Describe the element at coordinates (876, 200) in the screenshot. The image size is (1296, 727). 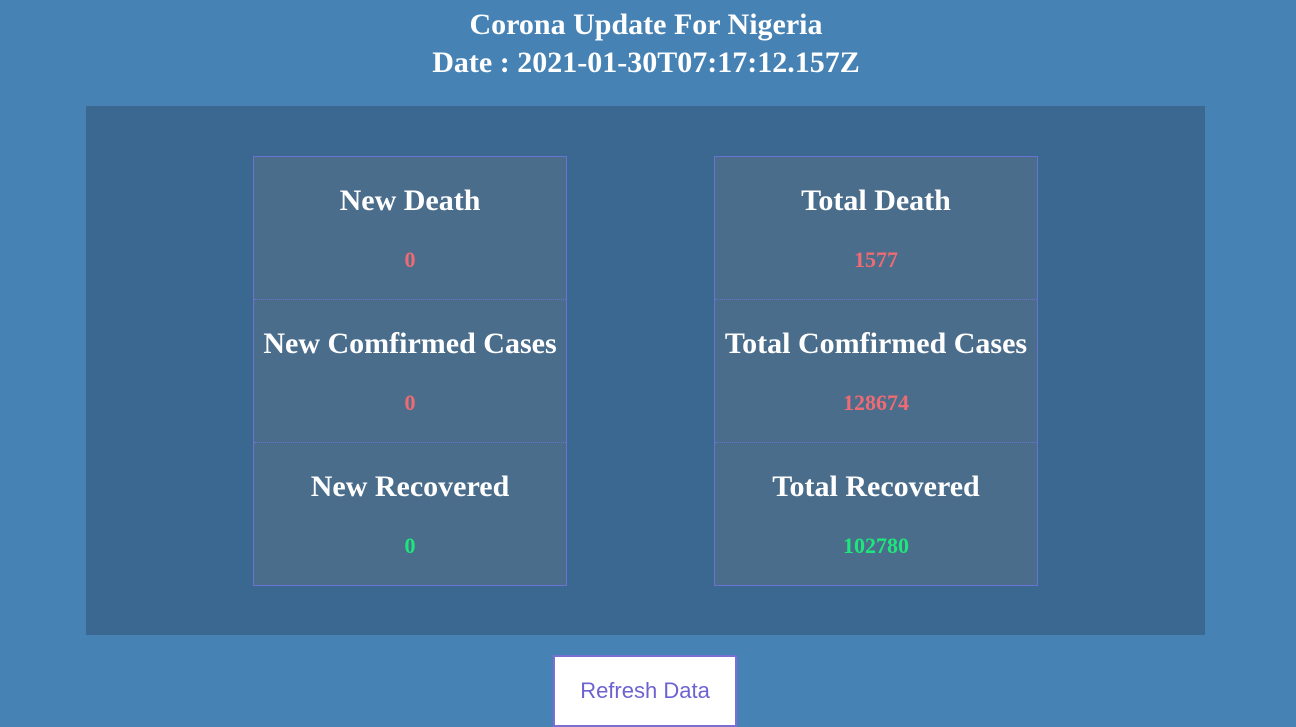
I see `total-death-label: Total Death` at that location.